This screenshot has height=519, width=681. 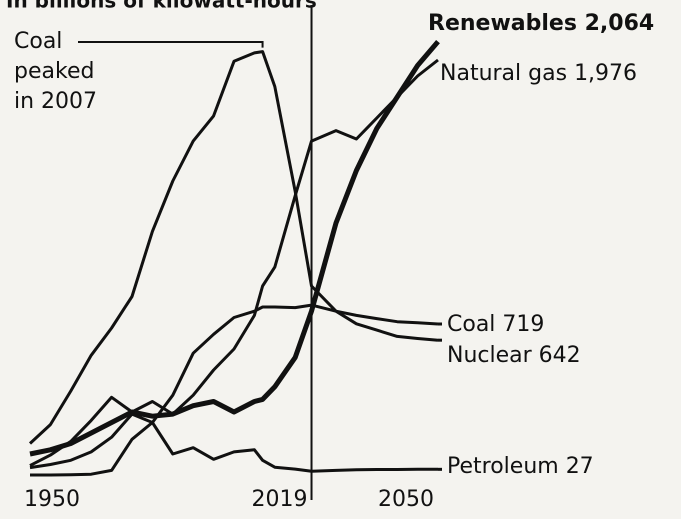 I want to click on x-tick-label: 2050, so click(x=406, y=499).